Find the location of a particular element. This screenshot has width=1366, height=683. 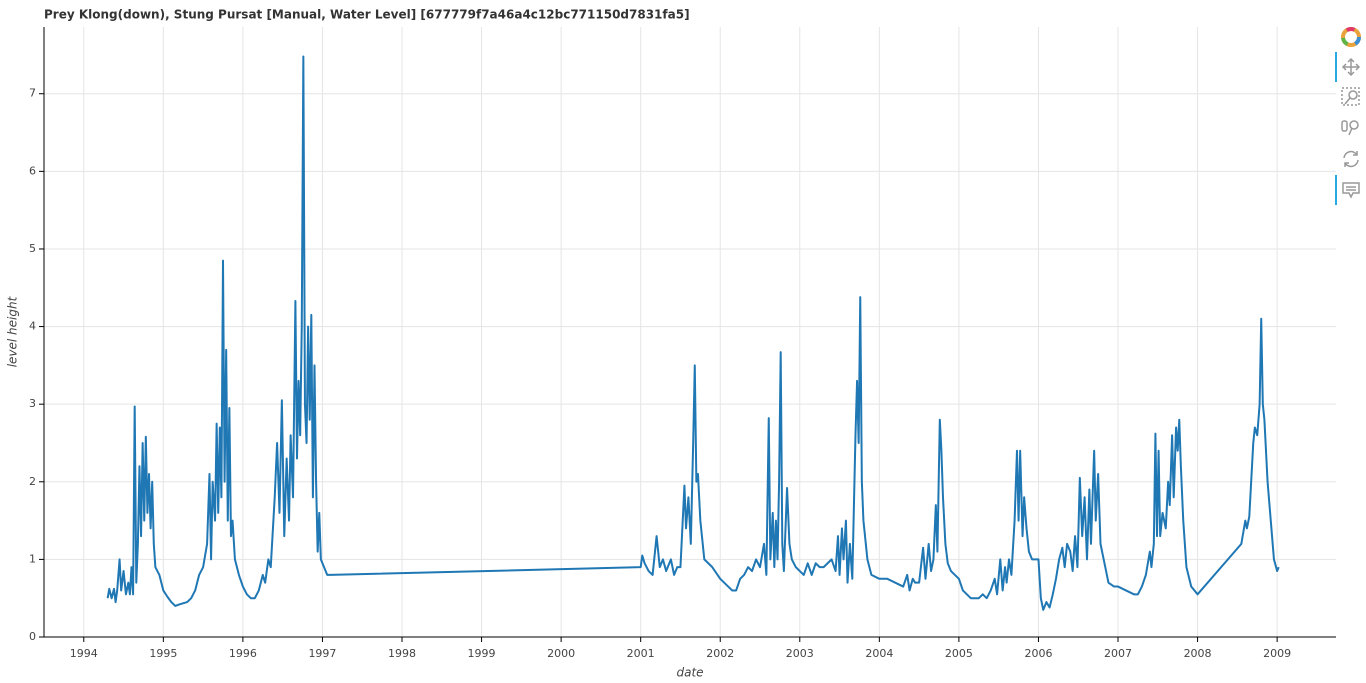

hover-tool is located at coordinates (1351, 190).